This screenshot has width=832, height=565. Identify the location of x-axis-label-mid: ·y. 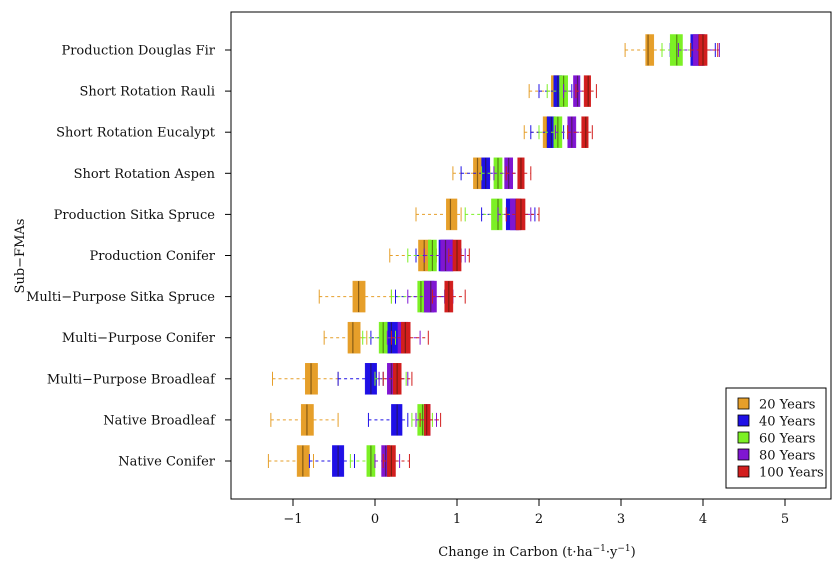
(612, 552).